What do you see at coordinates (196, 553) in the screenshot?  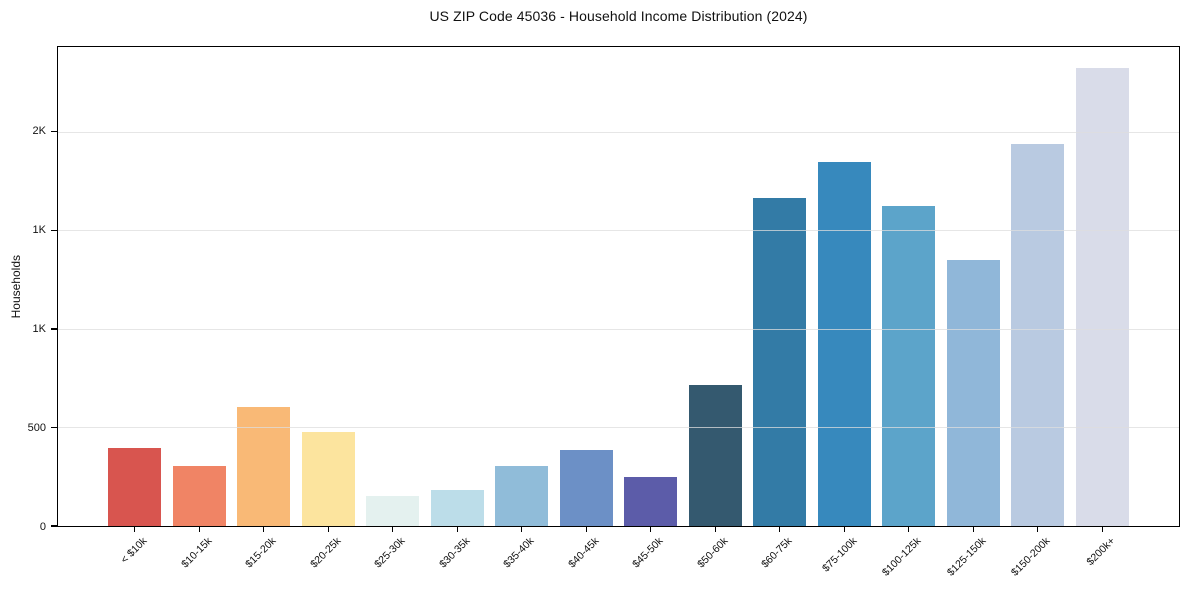 I see `x-tick-label: $10-15k` at bounding box center [196, 553].